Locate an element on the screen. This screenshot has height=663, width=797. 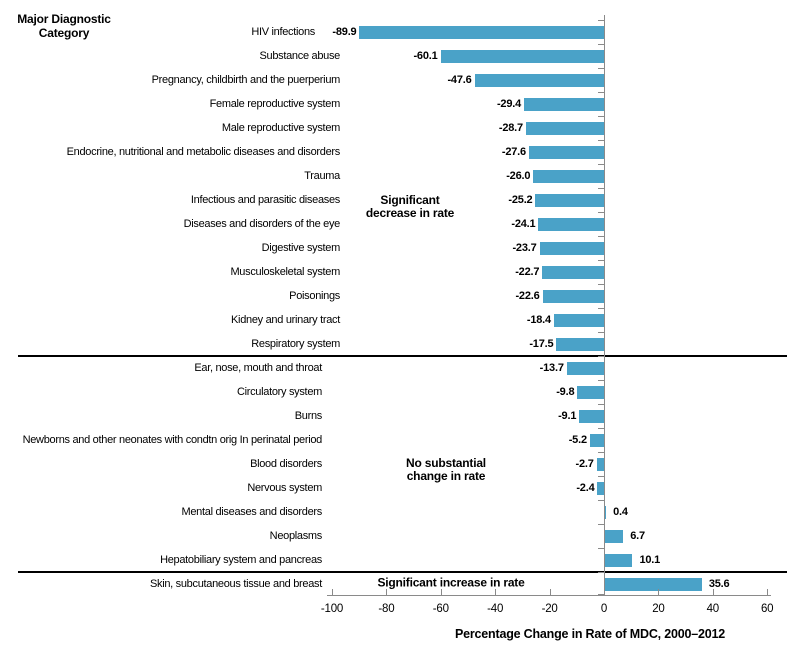
x-axis-tick-label: -80 is located at coordinates (386, 609).